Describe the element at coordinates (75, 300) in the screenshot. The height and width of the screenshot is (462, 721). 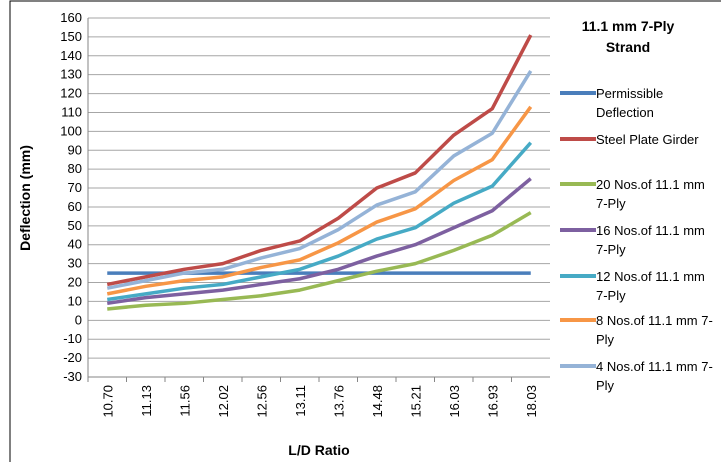
I see `y-tick-label: 10` at that location.